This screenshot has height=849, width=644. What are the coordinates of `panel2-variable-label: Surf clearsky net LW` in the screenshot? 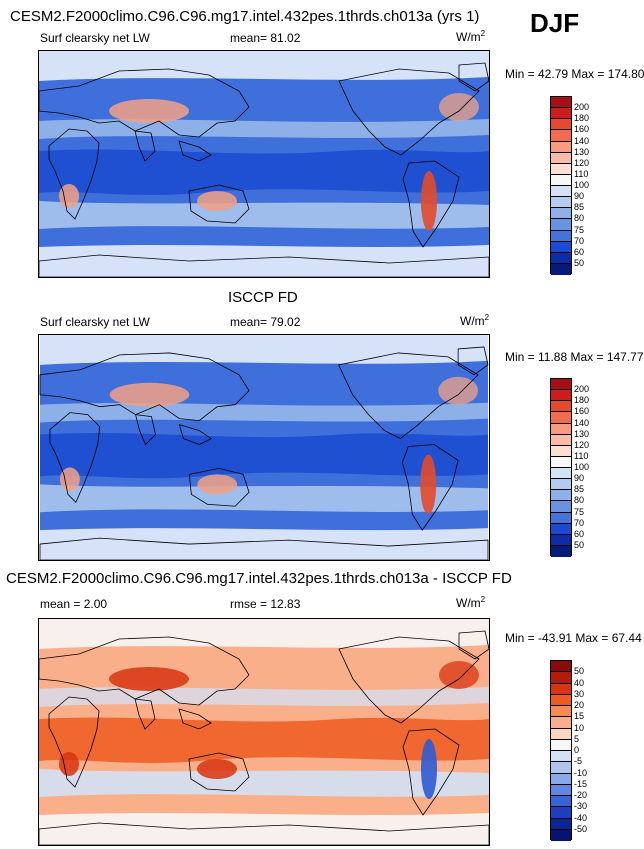 It's located at (95, 322).